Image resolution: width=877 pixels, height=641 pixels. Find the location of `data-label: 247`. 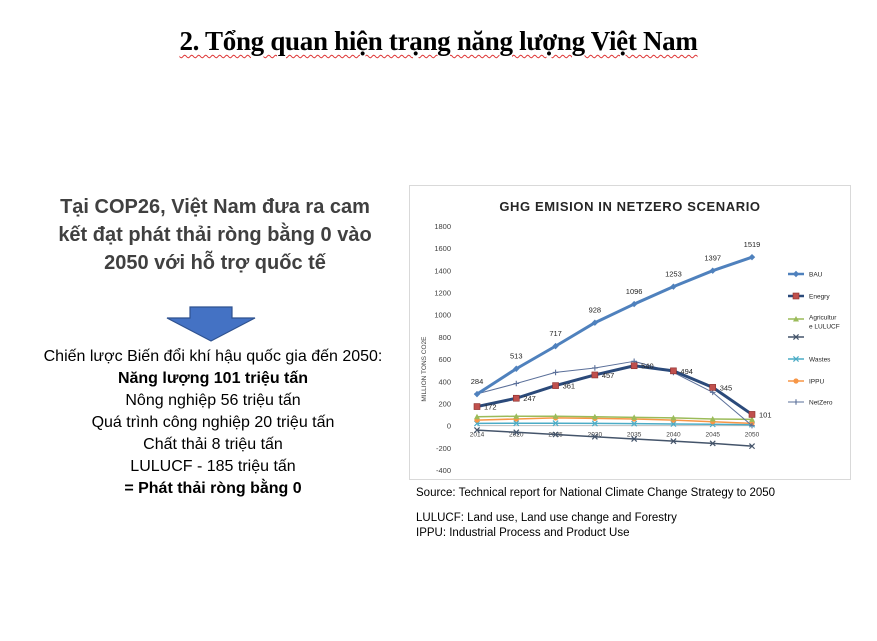

data-label: 247 is located at coordinates (529, 398).